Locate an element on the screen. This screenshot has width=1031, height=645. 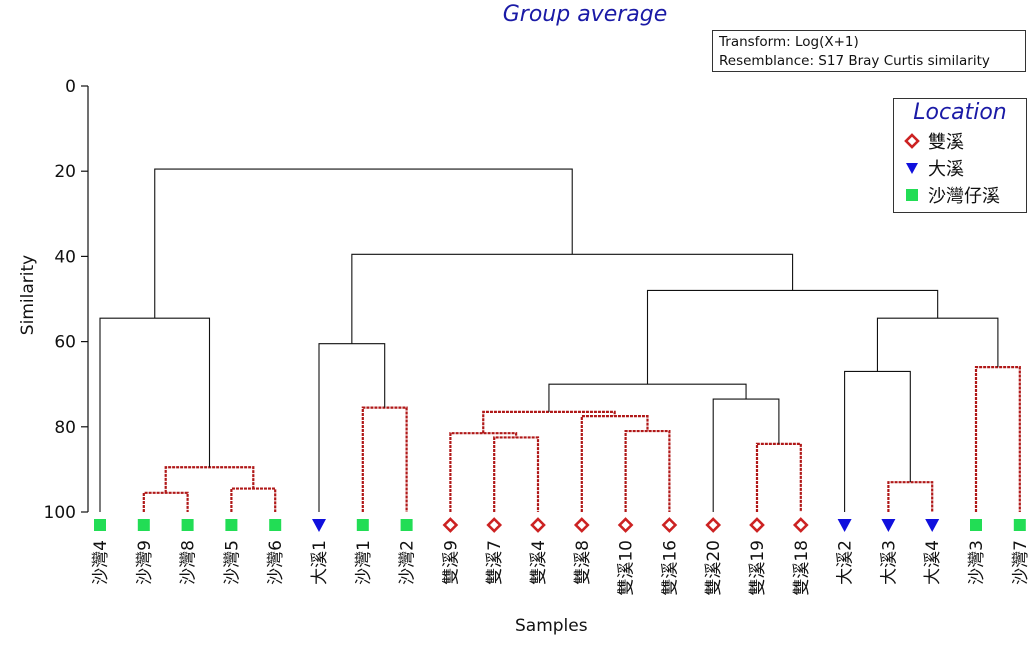
legend-item-shawanzaixi: 沙灣仔溪 is located at coordinates (960, 194).